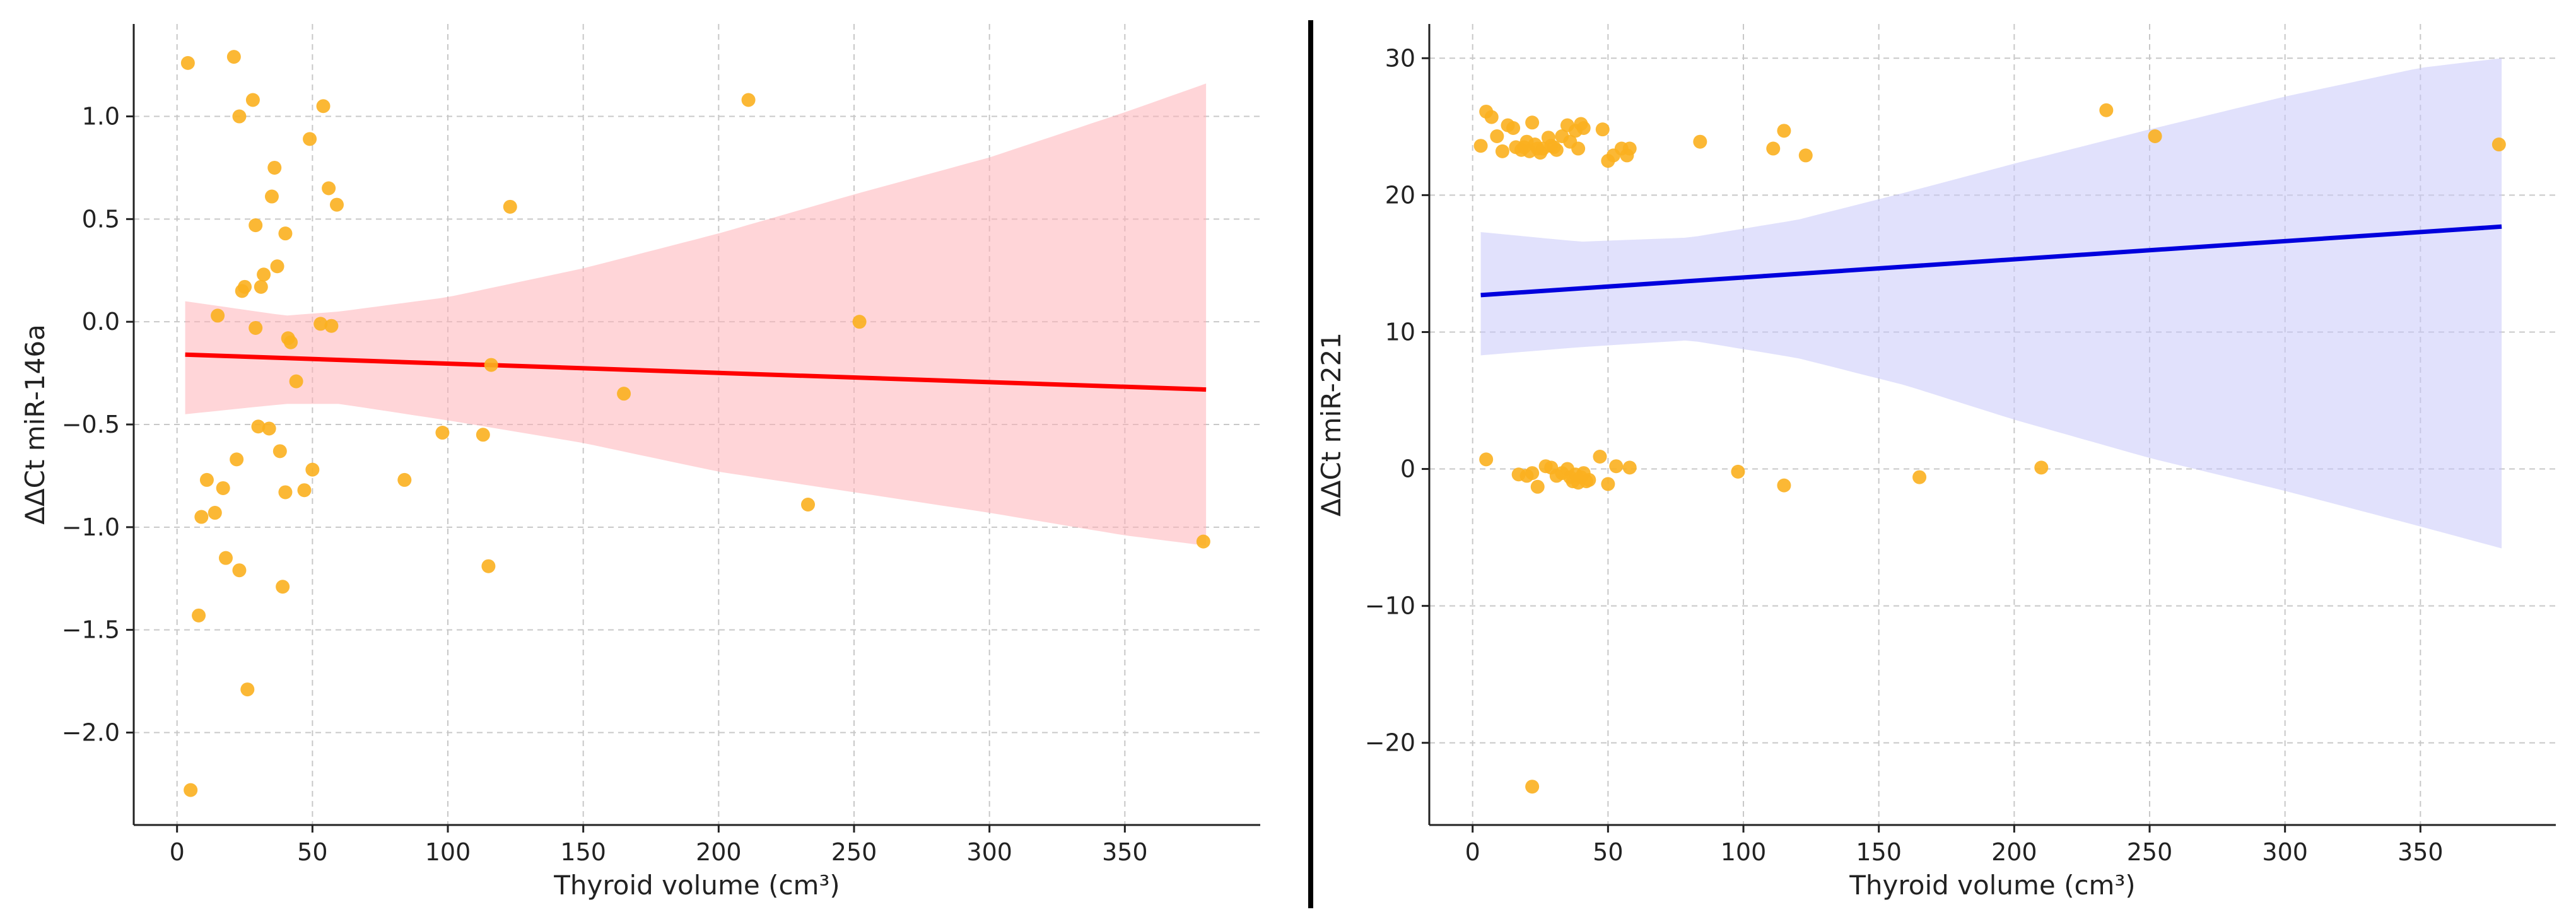 This screenshot has height=924, width=2576. What do you see at coordinates (1390, 743) in the screenshot?
I see `y-tick-label: −20` at bounding box center [1390, 743].